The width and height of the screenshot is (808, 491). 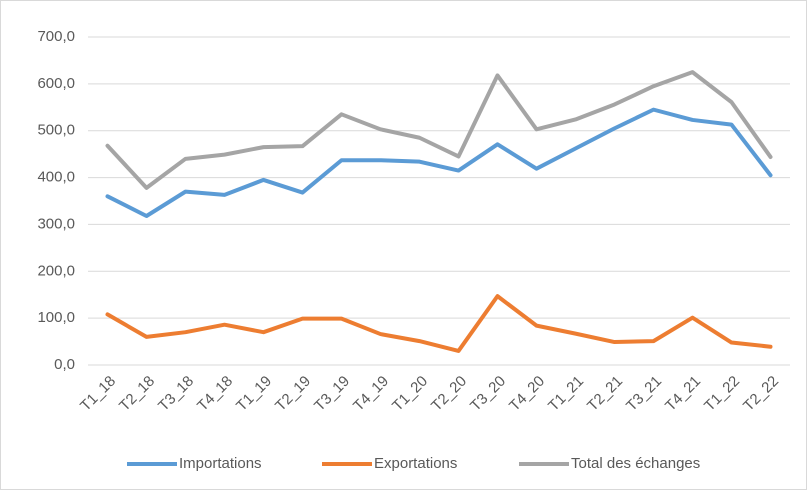 What do you see at coordinates (56, 317) in the screenshot?
I see `y-tick-label: 100,0` at bounding box center [56, 317].